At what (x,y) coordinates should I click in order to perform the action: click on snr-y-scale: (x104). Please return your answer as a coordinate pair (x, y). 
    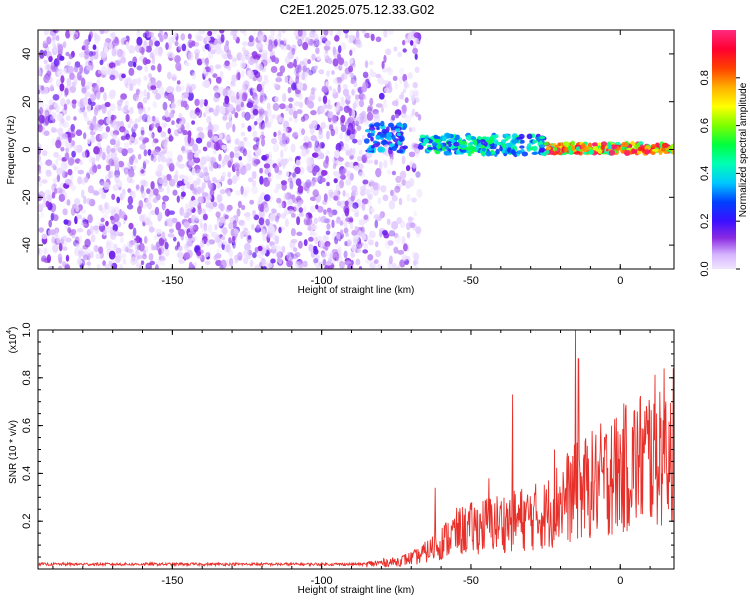
    Looking at the image, I should click on (12, 340).